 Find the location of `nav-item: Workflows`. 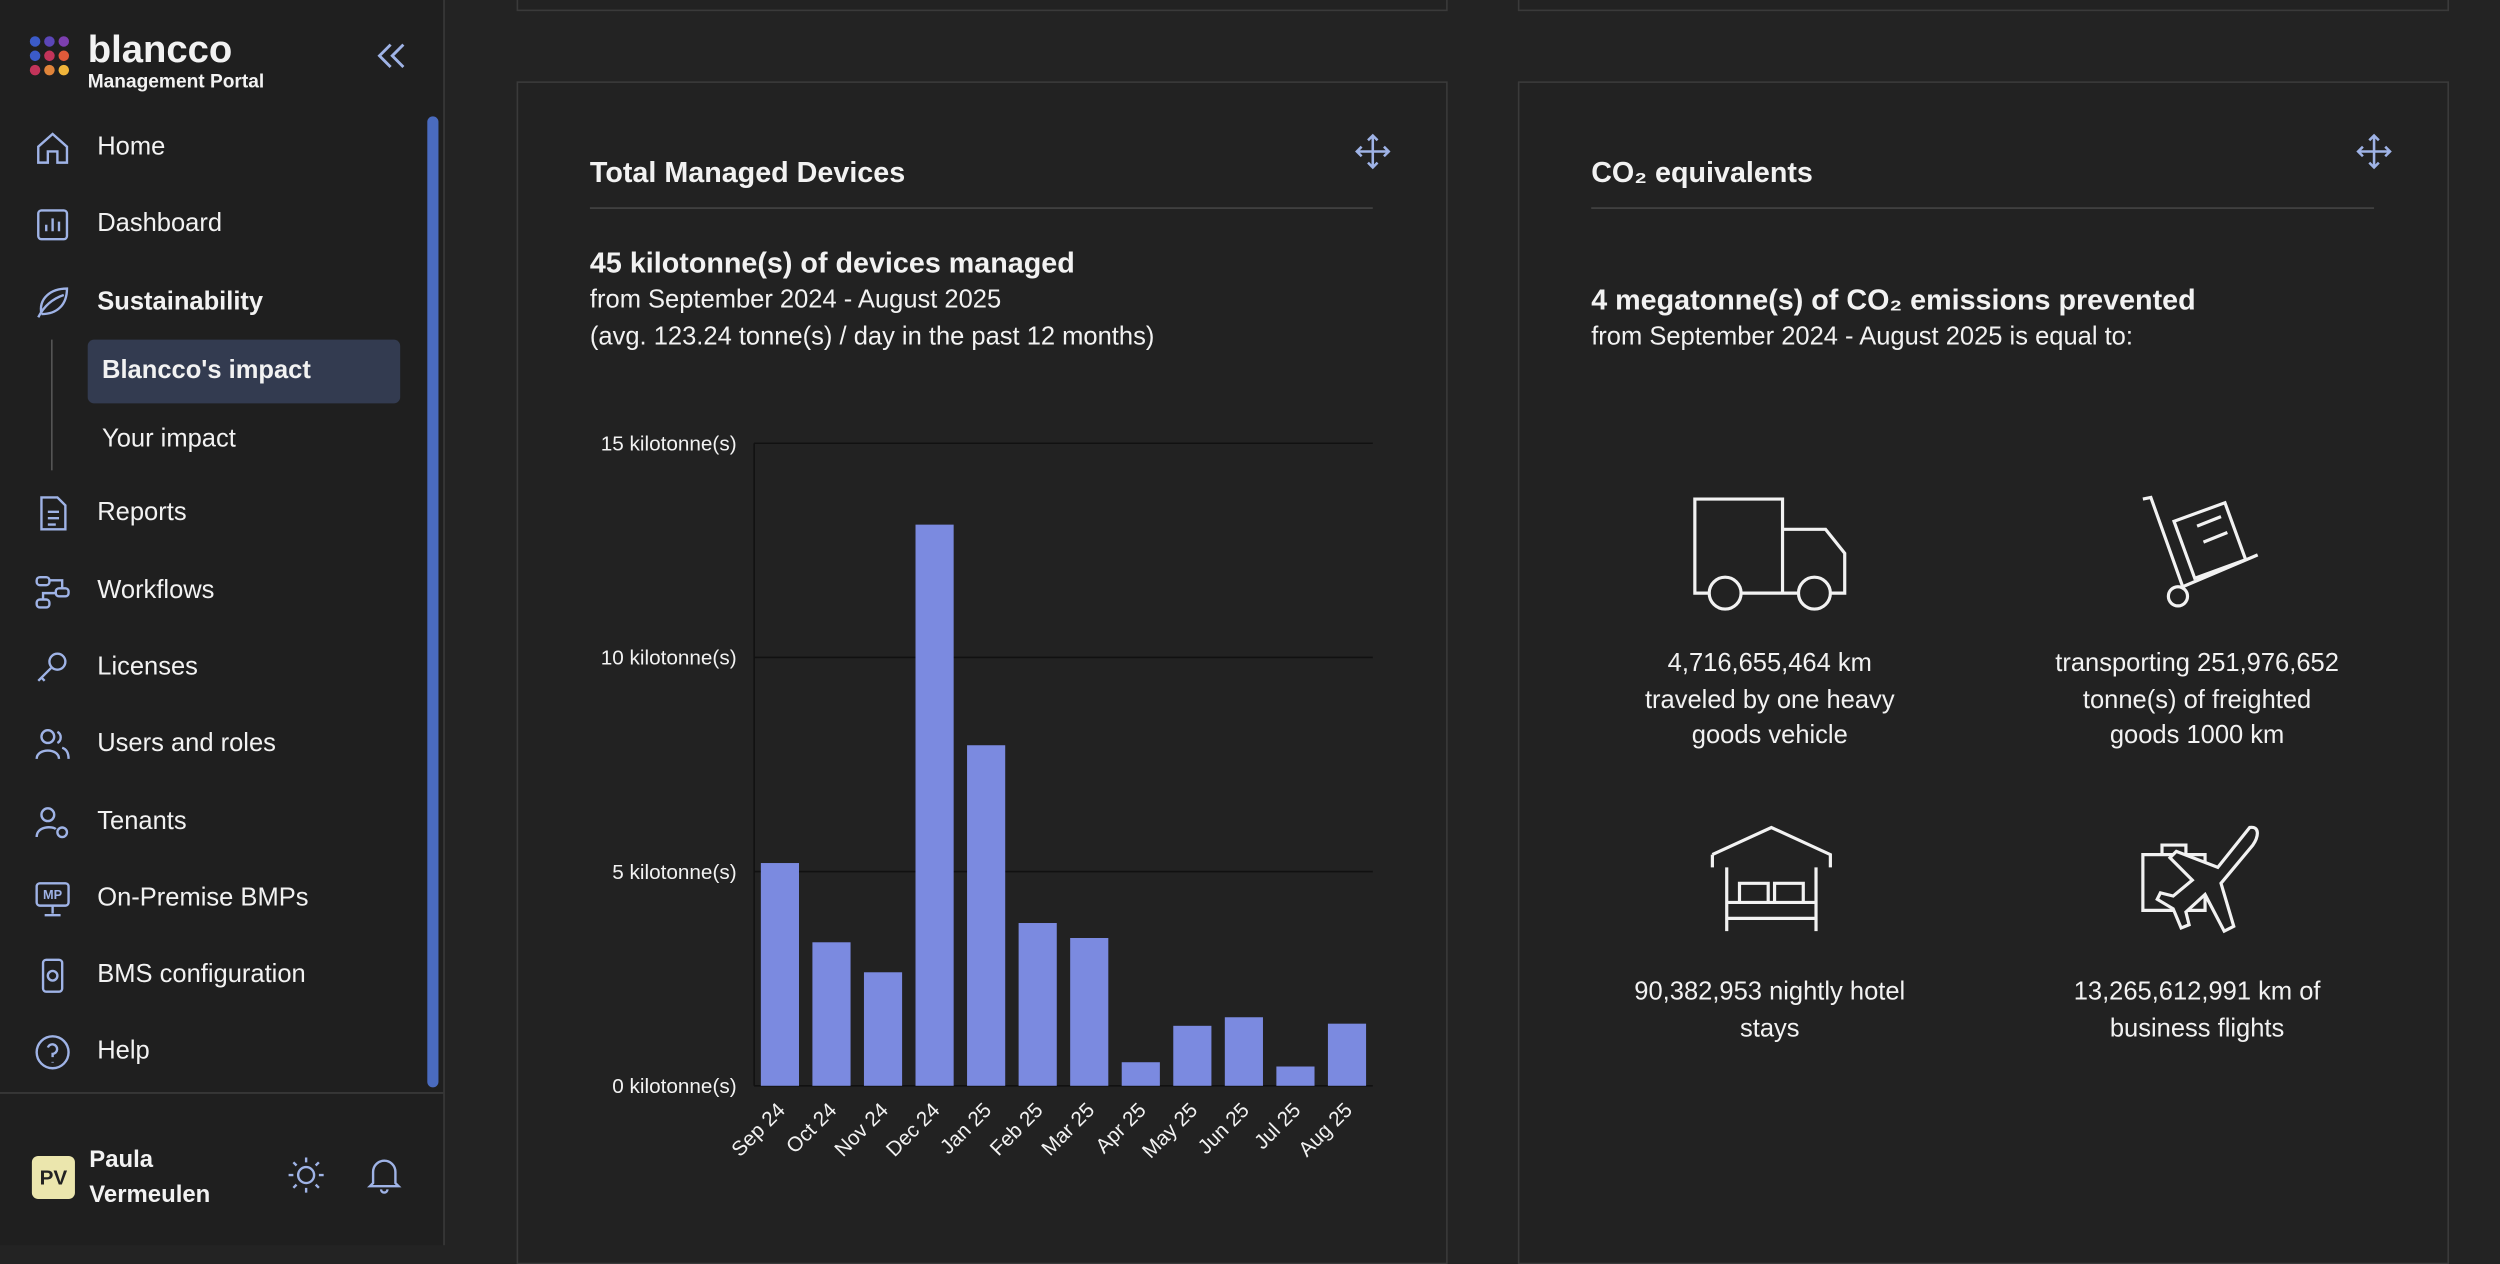

nav-item: Workflows is located at coordinates (123, 591).